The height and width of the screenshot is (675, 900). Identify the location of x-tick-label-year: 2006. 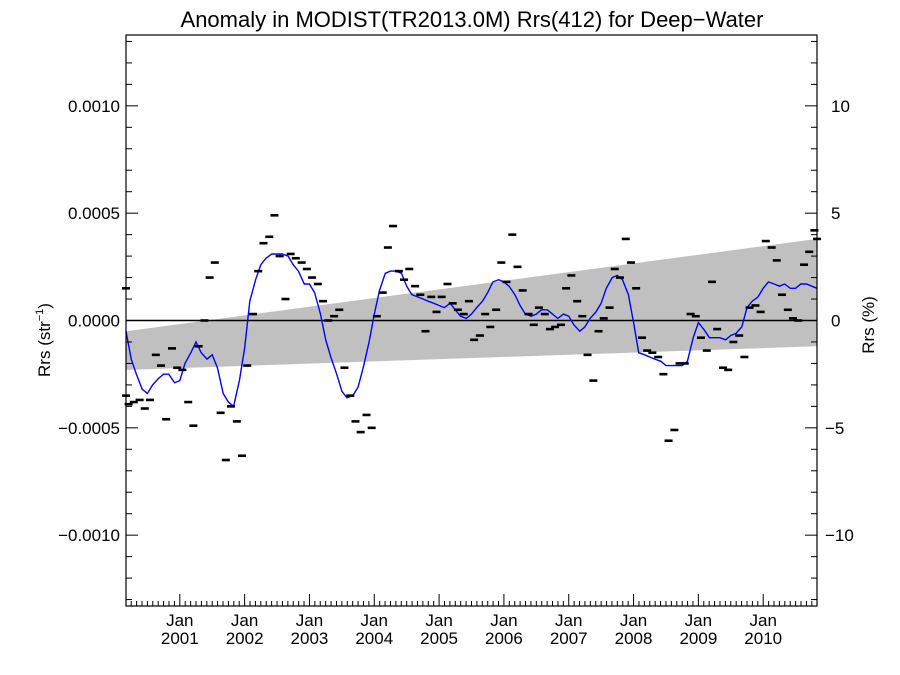
(504, 638).